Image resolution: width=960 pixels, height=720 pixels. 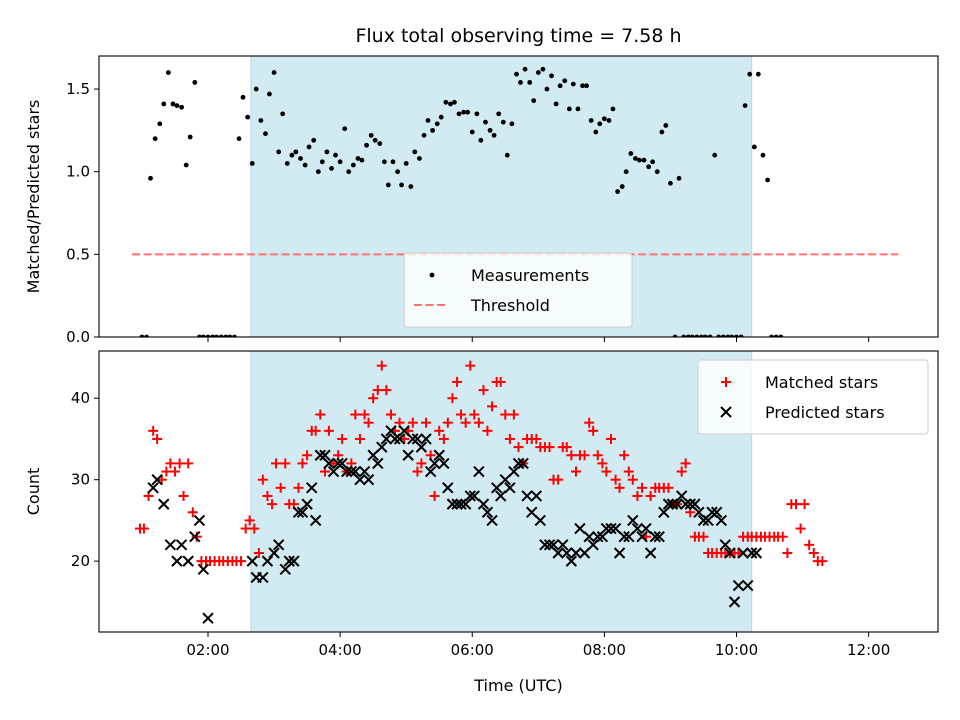 I want to click on legend-plus-icon, so click(x=726, y=382).